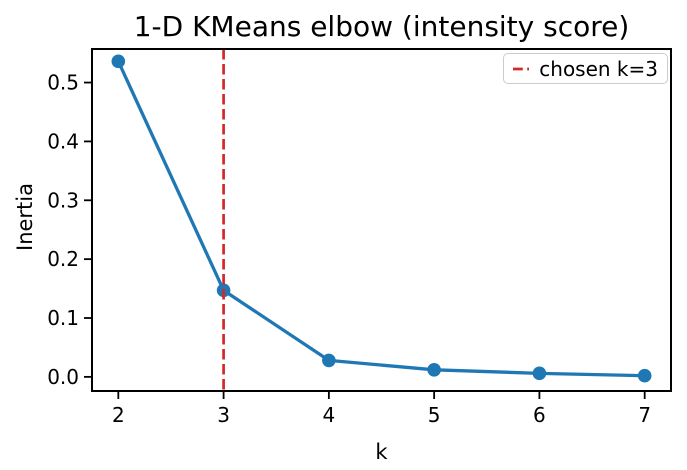 This screenshot has width=687, height=470. Describe the element at coordinates (328, 415) in the screenshot. I see `x-tick-label: 4` at that location.